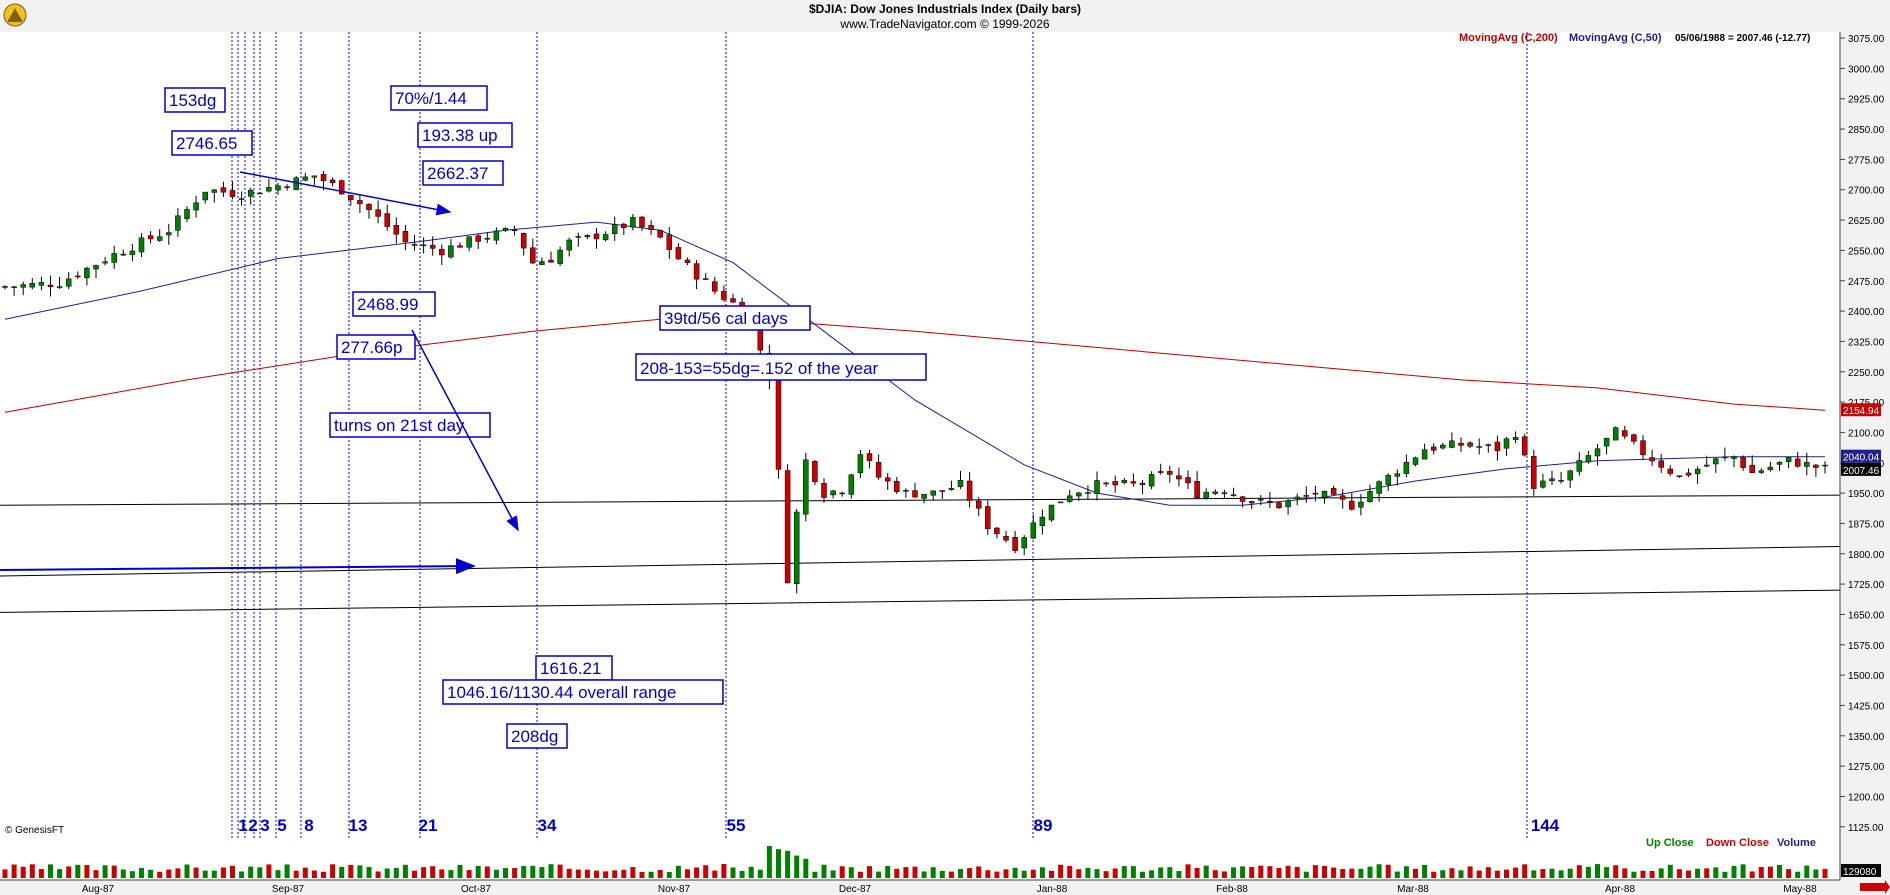 The height and width of the screenshot is (895, 1890). I want to click on price-tag-text: 2154.94, so click(1861, 411).